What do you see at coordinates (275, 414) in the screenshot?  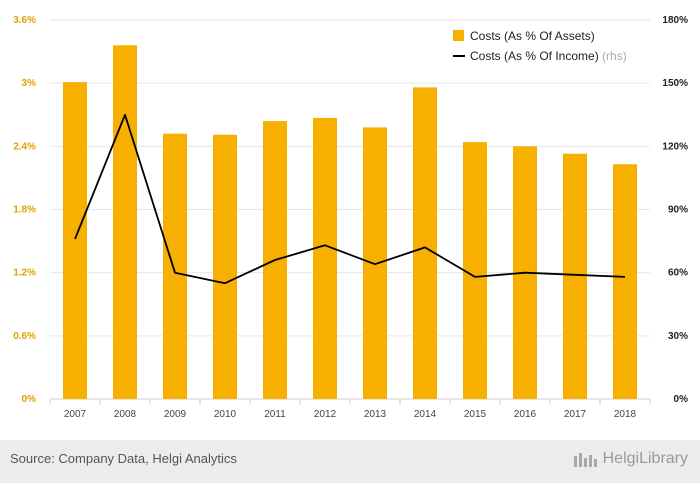 I see `x-tick-label: 2011` at bounding box center [275, 414].